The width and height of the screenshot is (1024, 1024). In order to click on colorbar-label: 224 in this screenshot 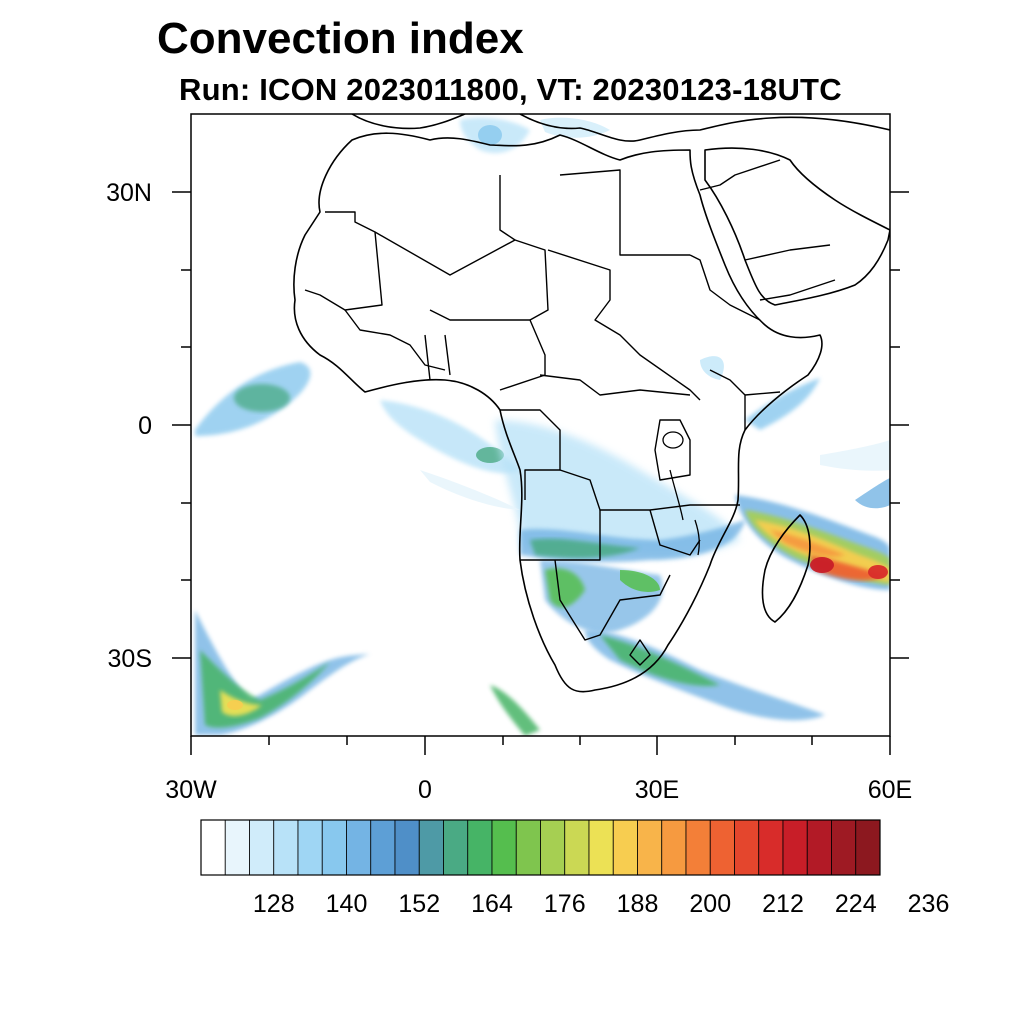, I will do `click(856, 904)`.